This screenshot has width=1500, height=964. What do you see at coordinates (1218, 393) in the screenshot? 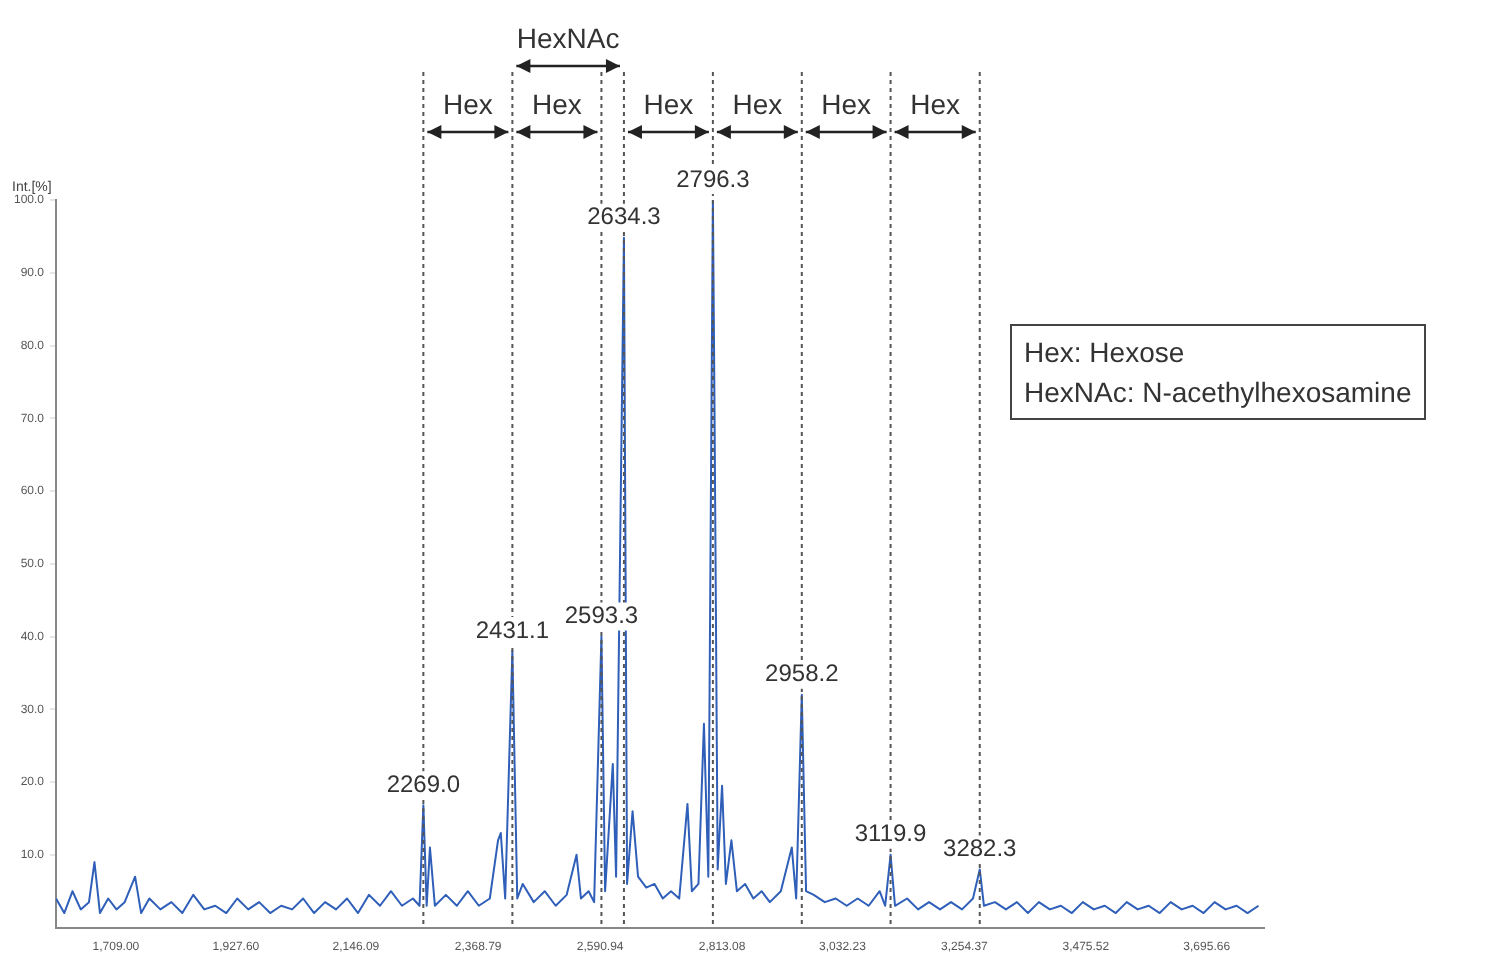
I see `annotation: HexNAc: N-acethylhexosamine` at bounding box center [1218, 393].